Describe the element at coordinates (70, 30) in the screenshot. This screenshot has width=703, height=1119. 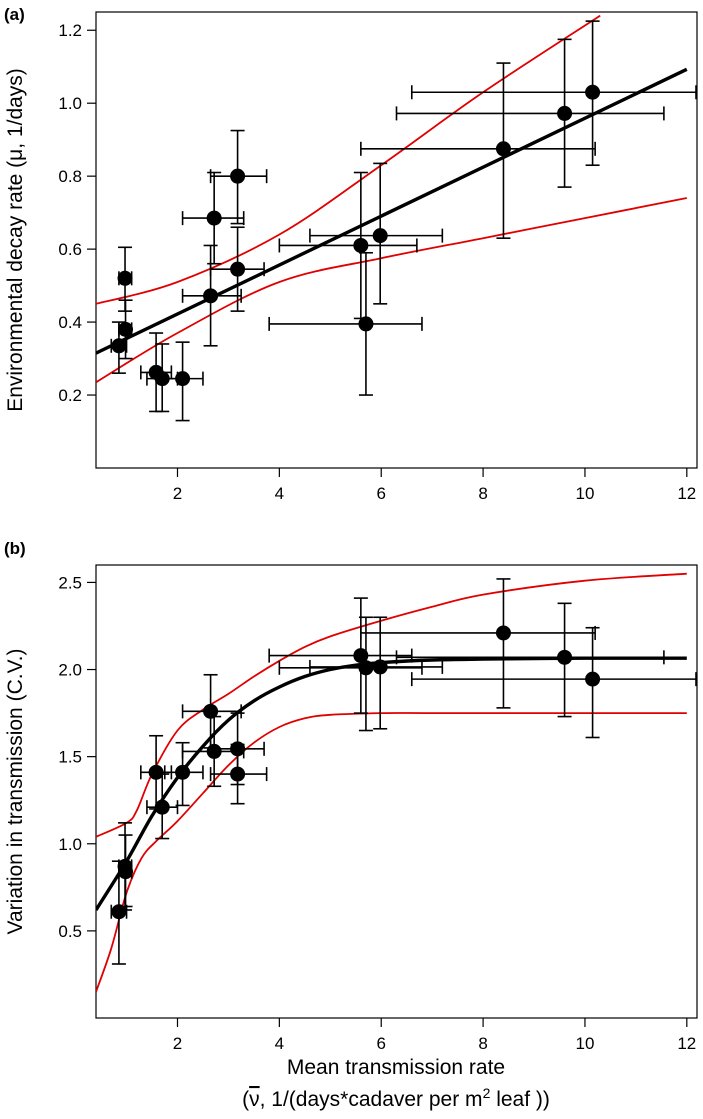
I see `y-tick-label: 1.2` at that location.